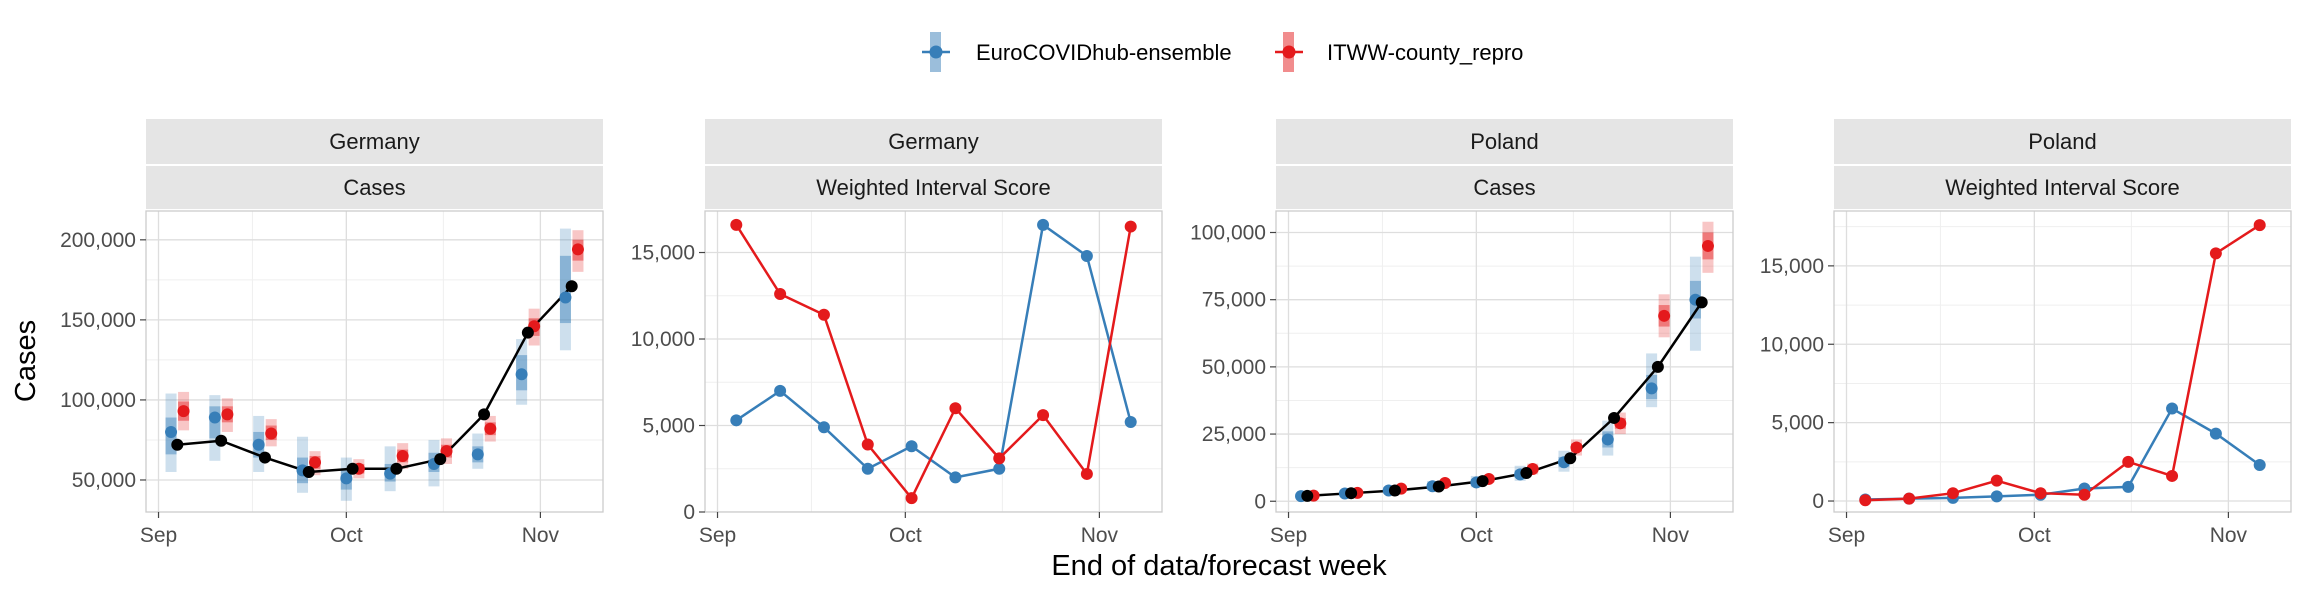 The image size is (2304, 595). I want to click on legend-item-ensemble: EuroCOVIDhub-ensemble, so click(1077, 52).